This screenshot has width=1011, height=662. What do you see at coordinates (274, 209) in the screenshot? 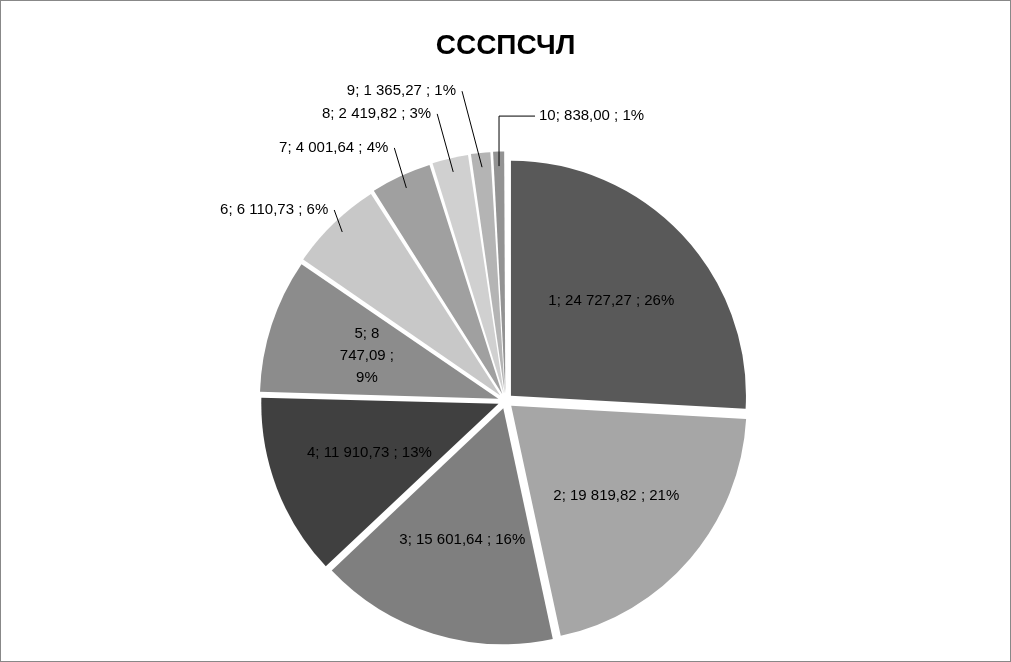
I see `slice-label: 6; 6 110,73 ; 6%` at bounding box center [274, 209].